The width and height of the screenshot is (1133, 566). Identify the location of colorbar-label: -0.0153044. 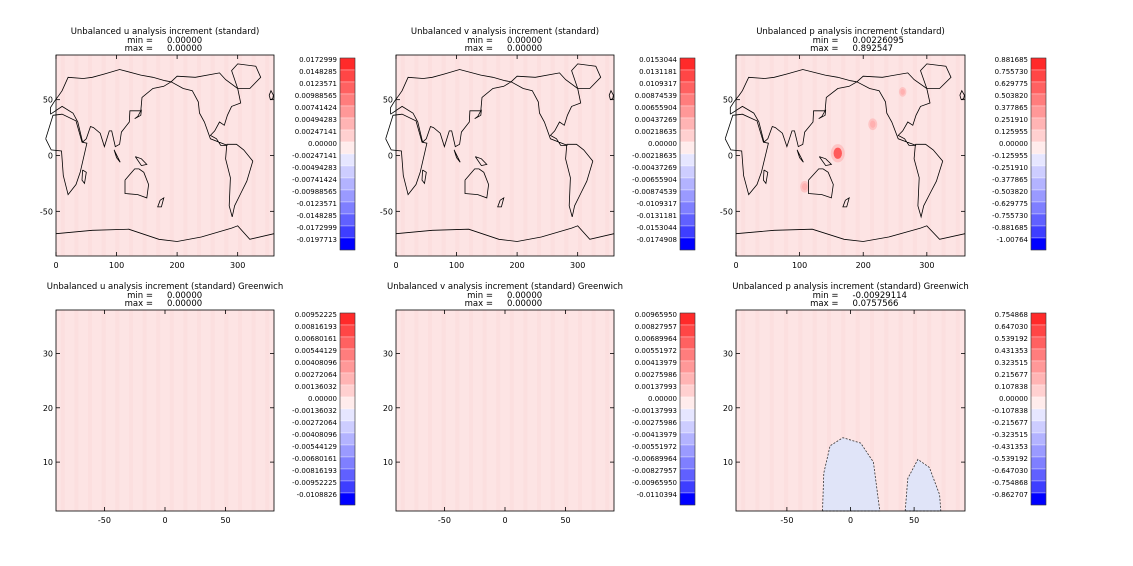
(657, 228).